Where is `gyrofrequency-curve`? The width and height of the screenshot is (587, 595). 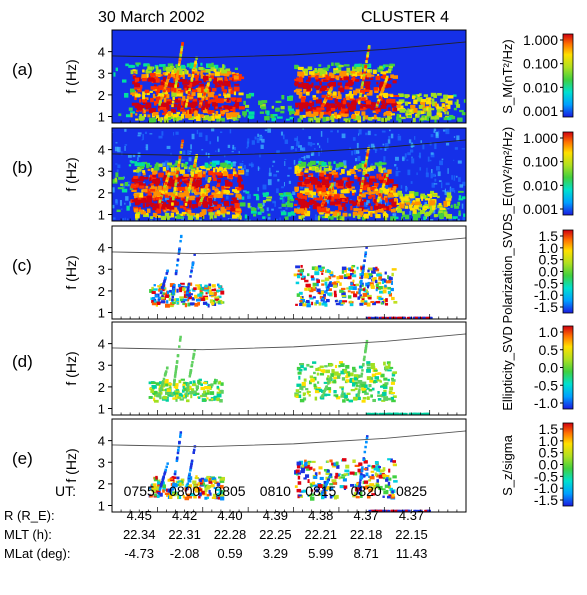
gyrofrequency-curve is located at coordinates (289, 50).